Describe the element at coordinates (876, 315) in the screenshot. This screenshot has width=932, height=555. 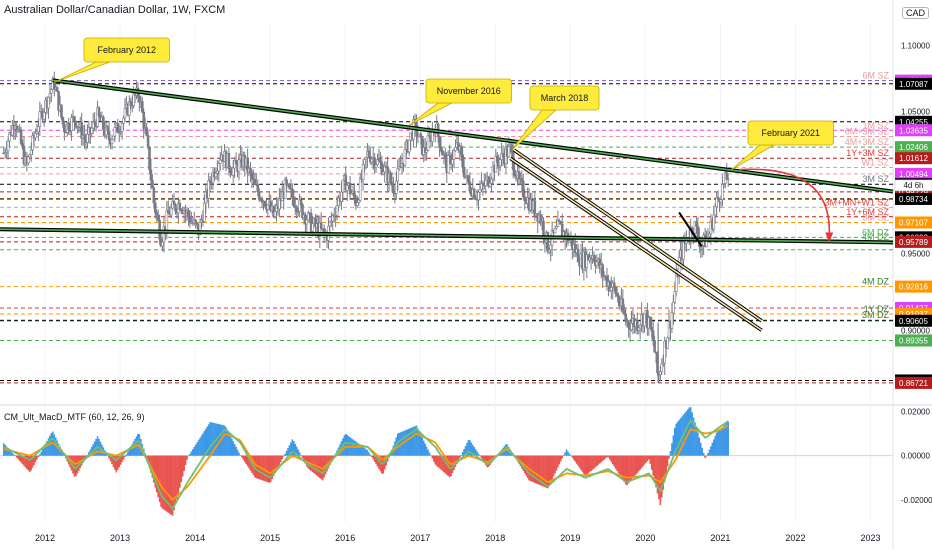
I see `level-label: 3M DZ` at that location.